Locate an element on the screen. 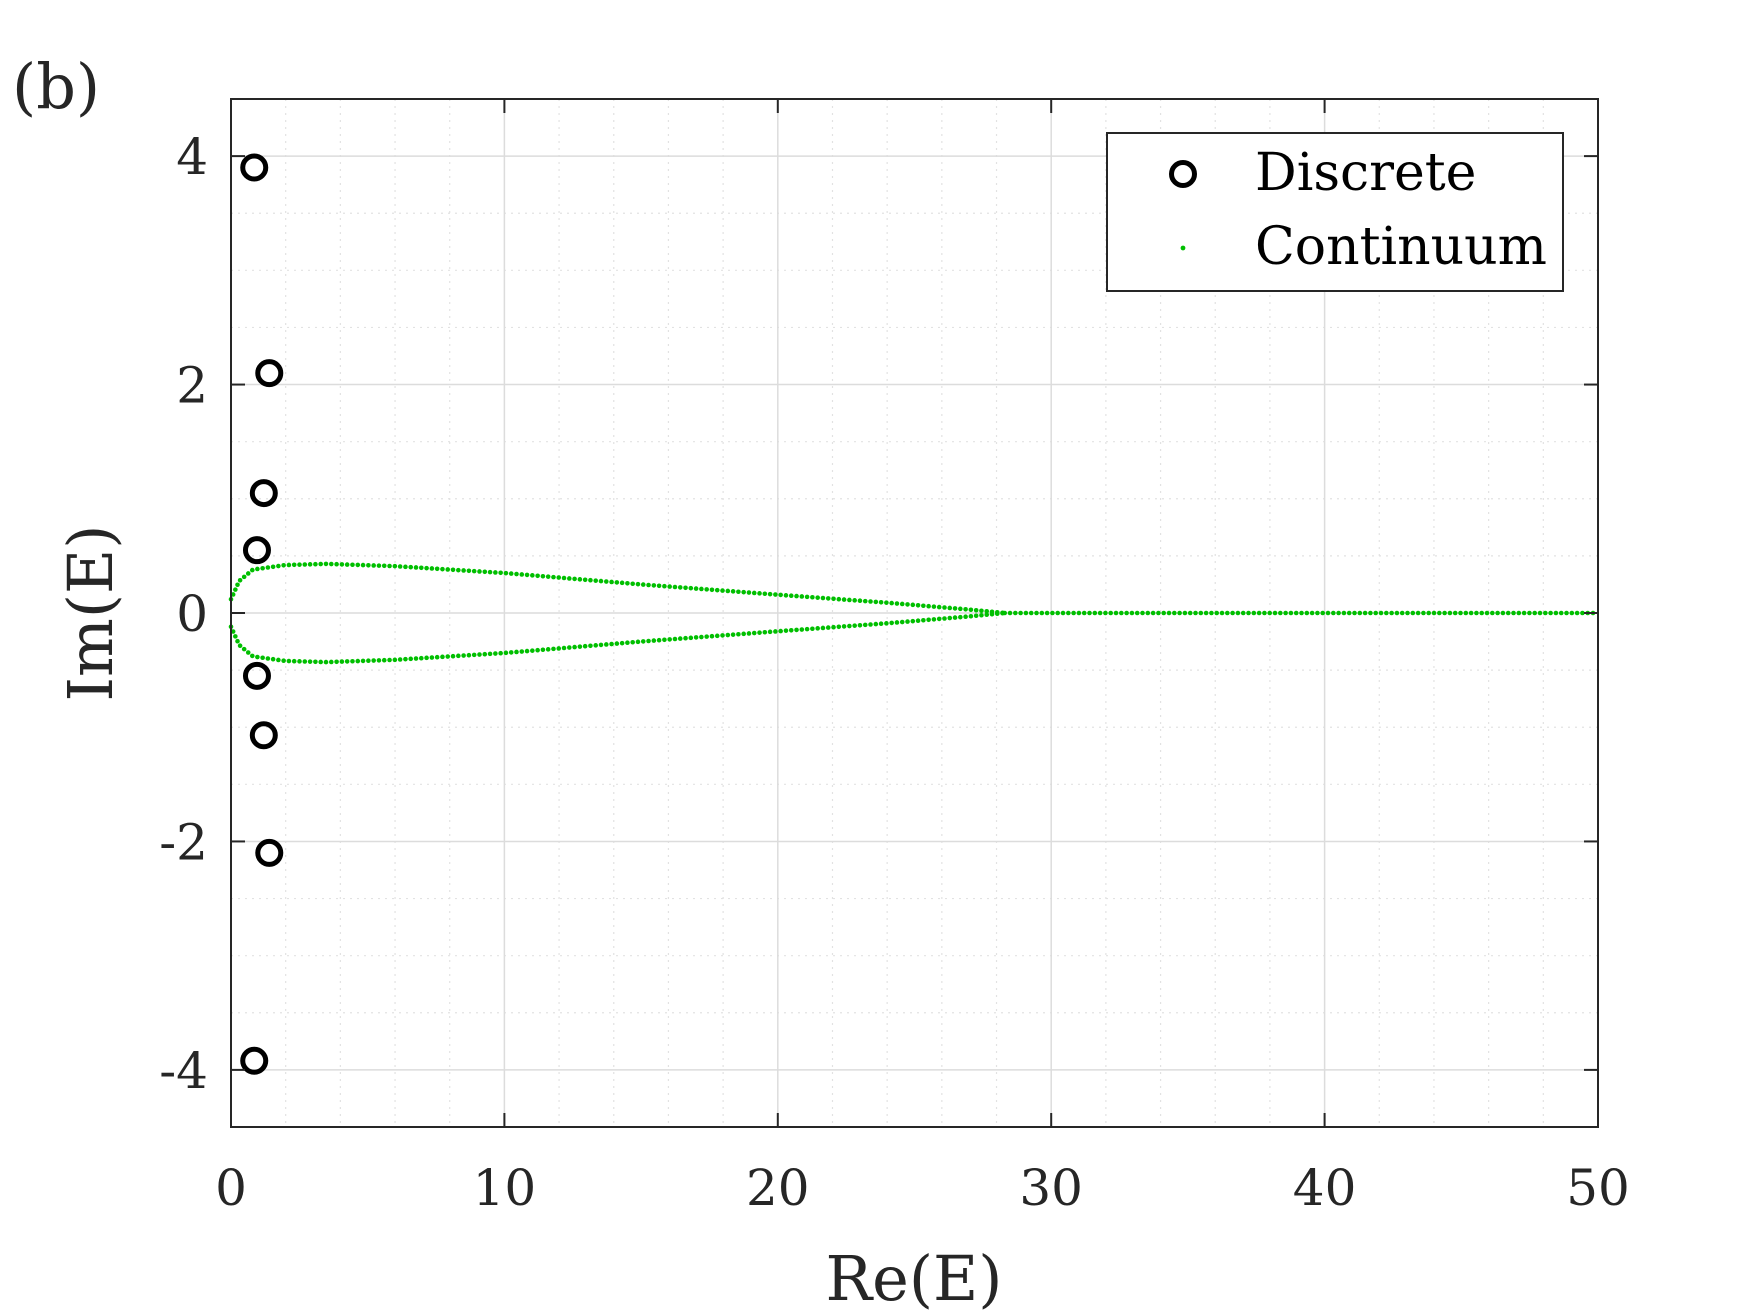 Image resolution: width=1750 pixels, height=1313 pixels. y-tick-label: 2 is located at coordinates (192, 386).